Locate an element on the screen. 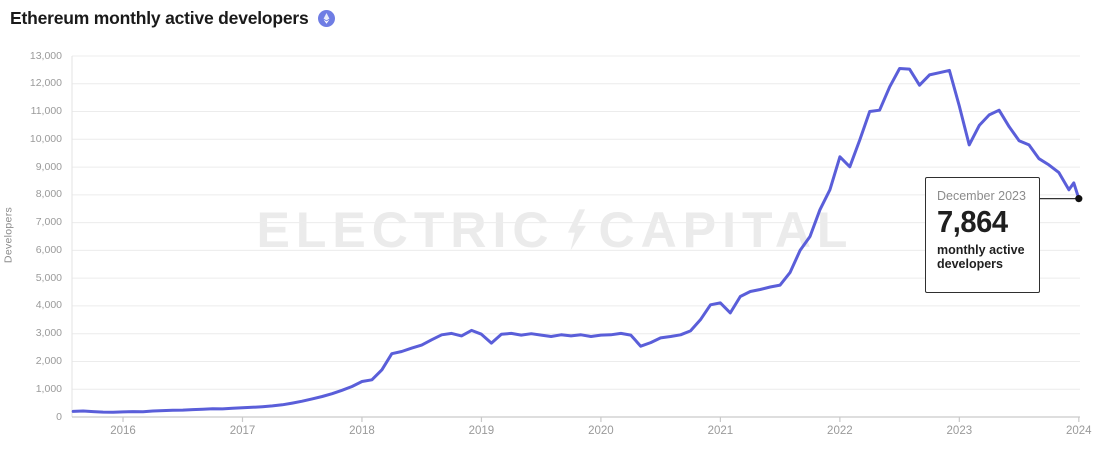  y-tick-label: 12,000 is located at coordinates (45, 83).